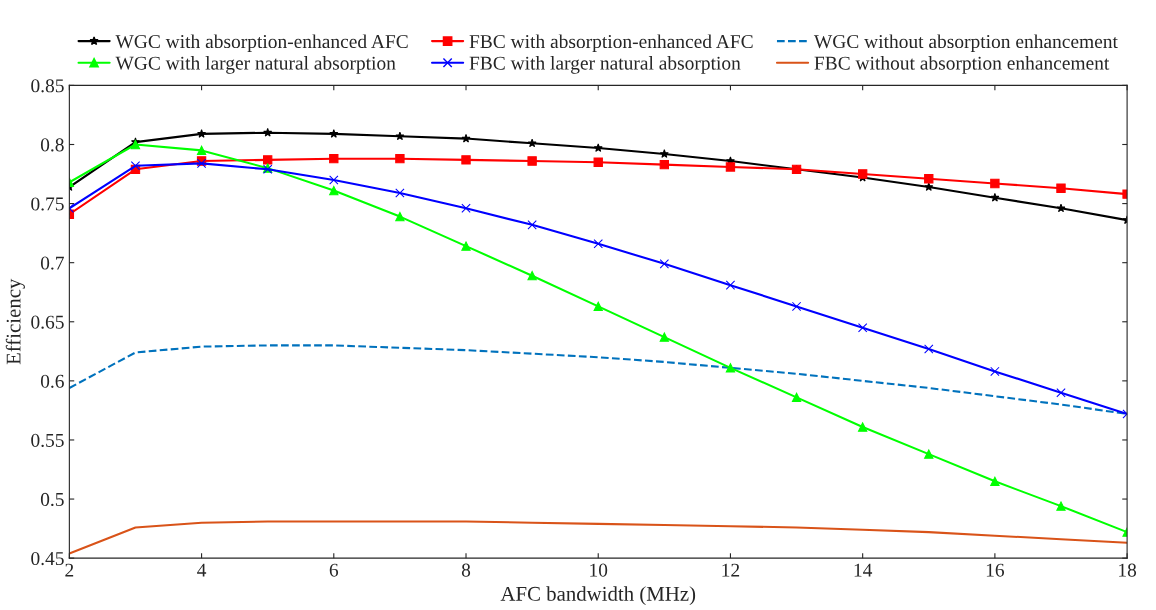  Describe the element at coordinates (599, 570) in the screenshot. I see `x-tick-label: 10` at that location.